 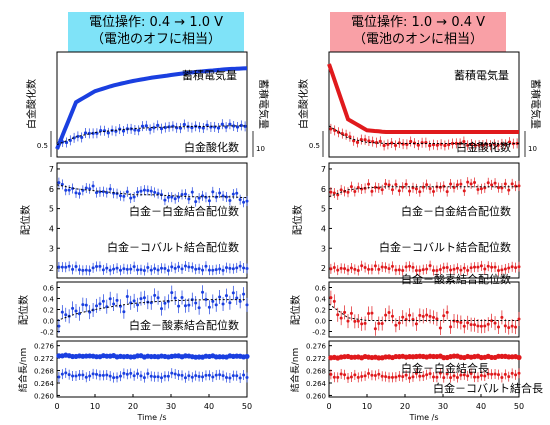 I want to click on header-left-line2: （電池のオフに相当）, so click(x=155, y=39).